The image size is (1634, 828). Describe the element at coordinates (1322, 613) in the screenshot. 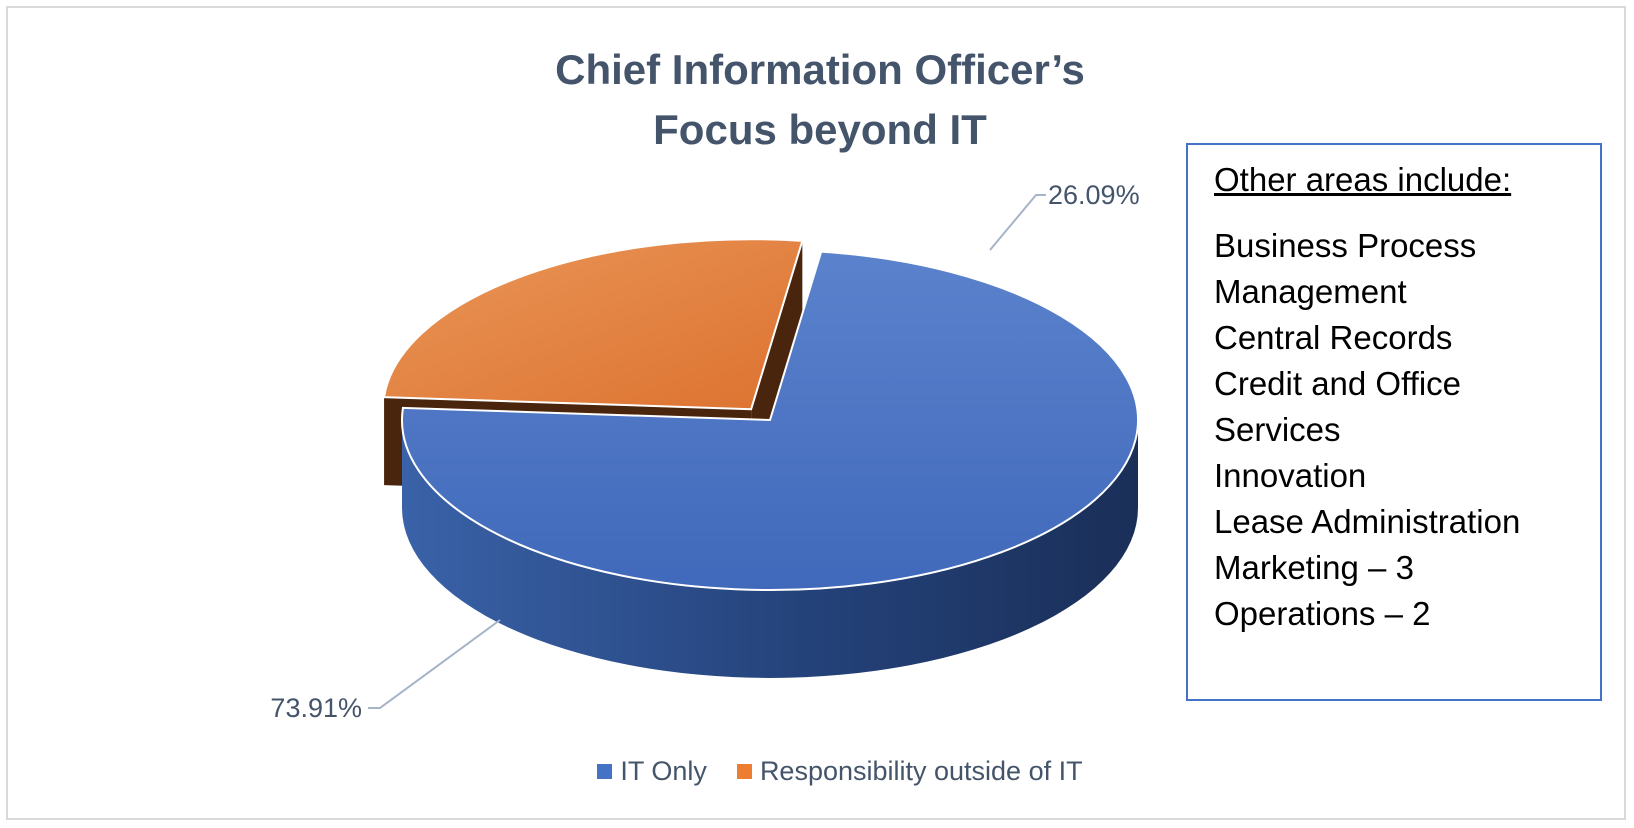

I see `list-item: Operations – 2` at that location.